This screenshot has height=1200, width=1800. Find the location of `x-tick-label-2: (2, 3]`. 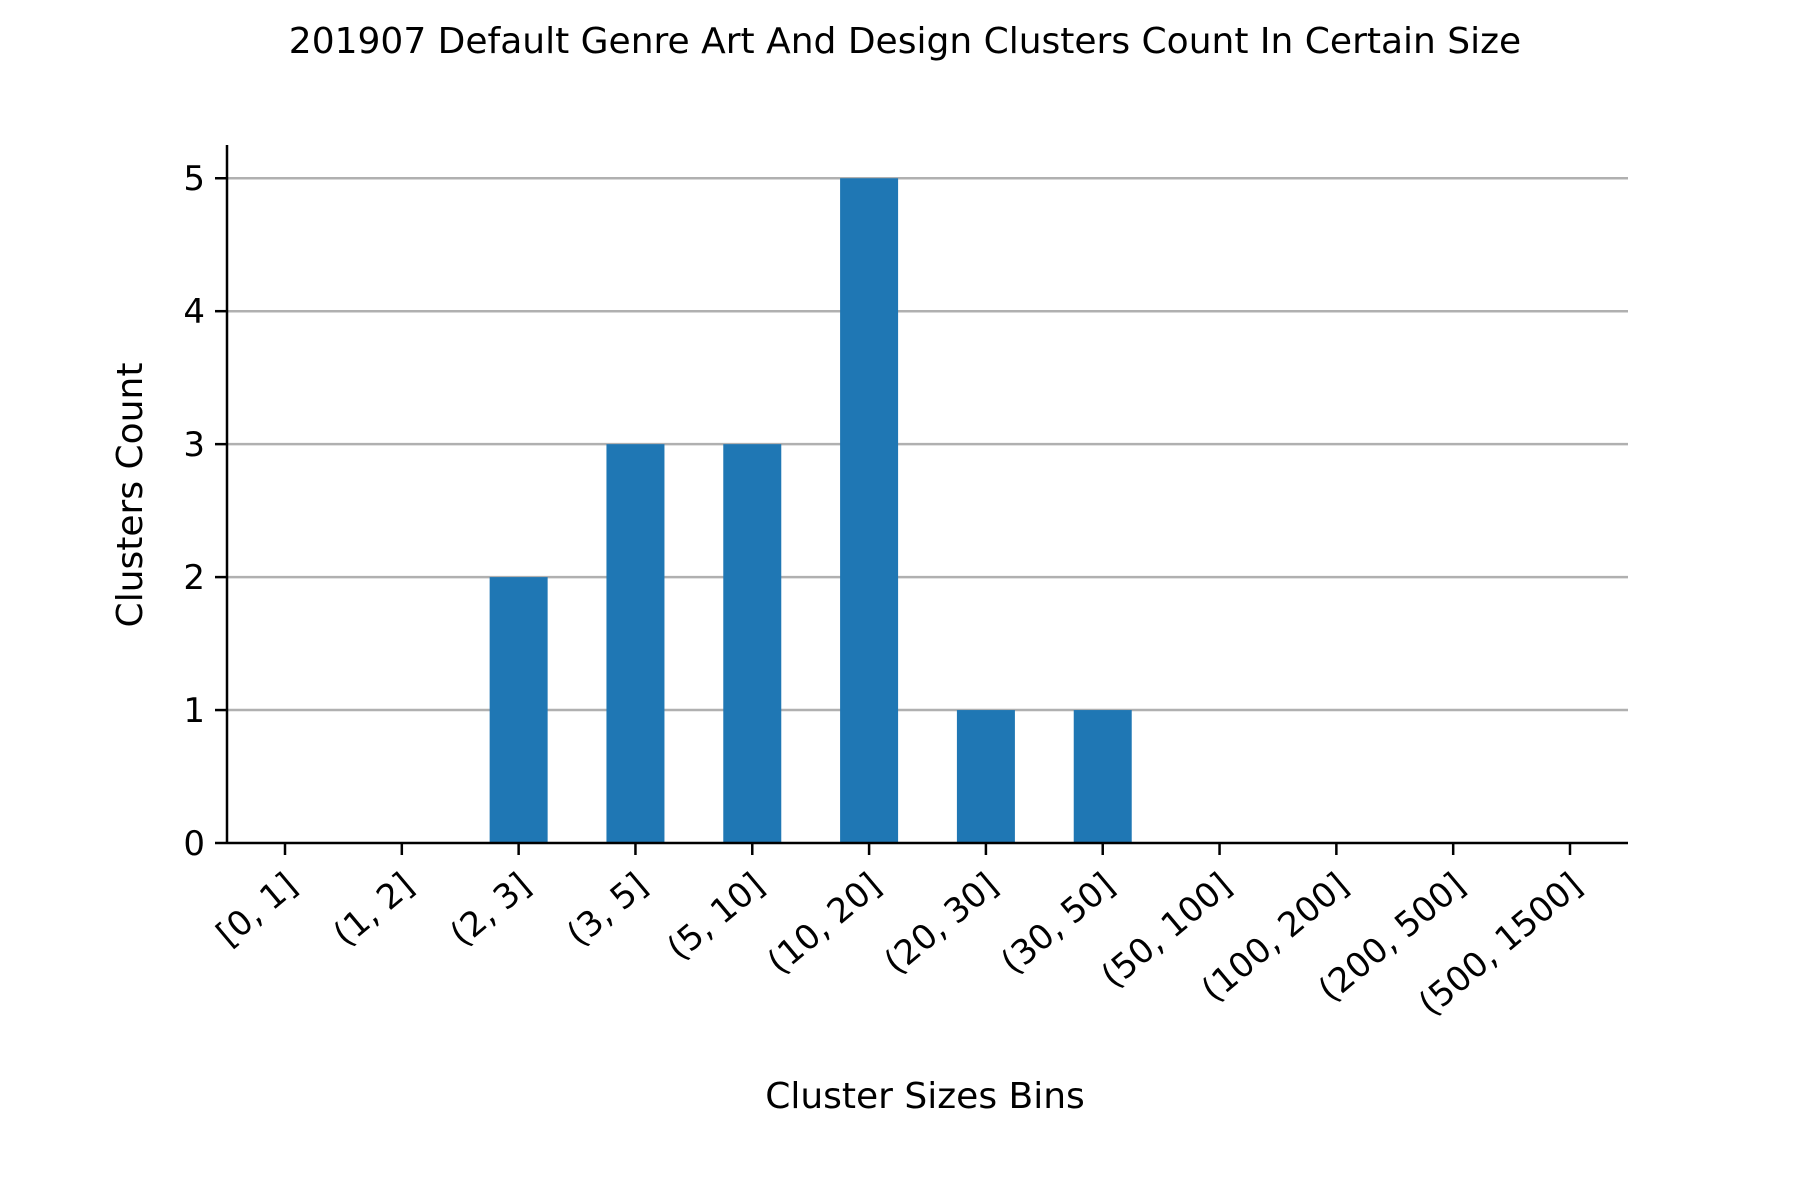

x-tick-label-2: (2, 3] is located at coordinates (491, 909).